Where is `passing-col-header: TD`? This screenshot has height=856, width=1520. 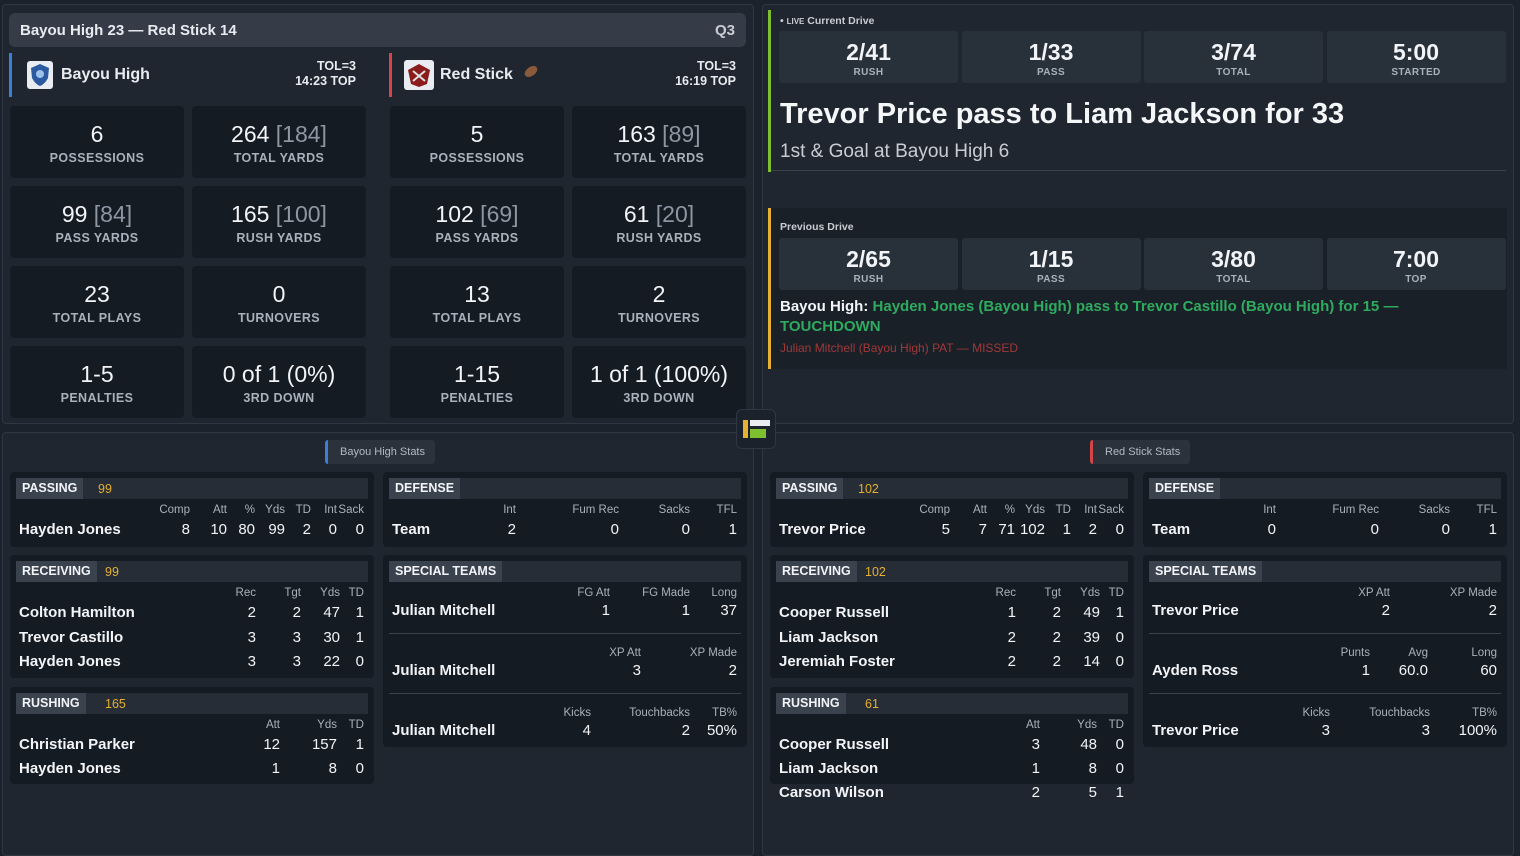 passing-col-header: TD is located at coordinates (303, 510).